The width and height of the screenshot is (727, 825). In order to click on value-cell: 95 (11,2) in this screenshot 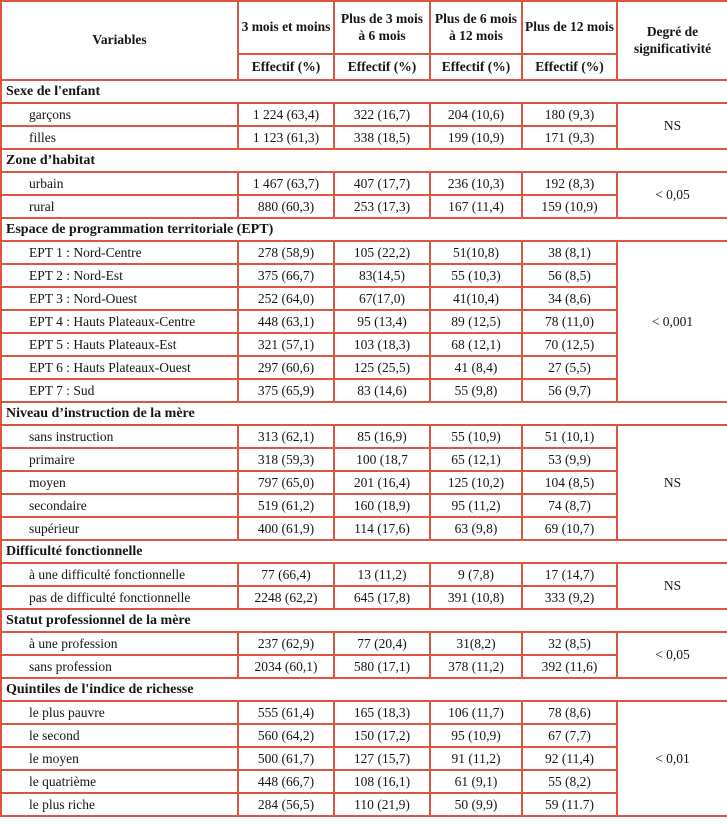, I will do `click(476, 505)`.